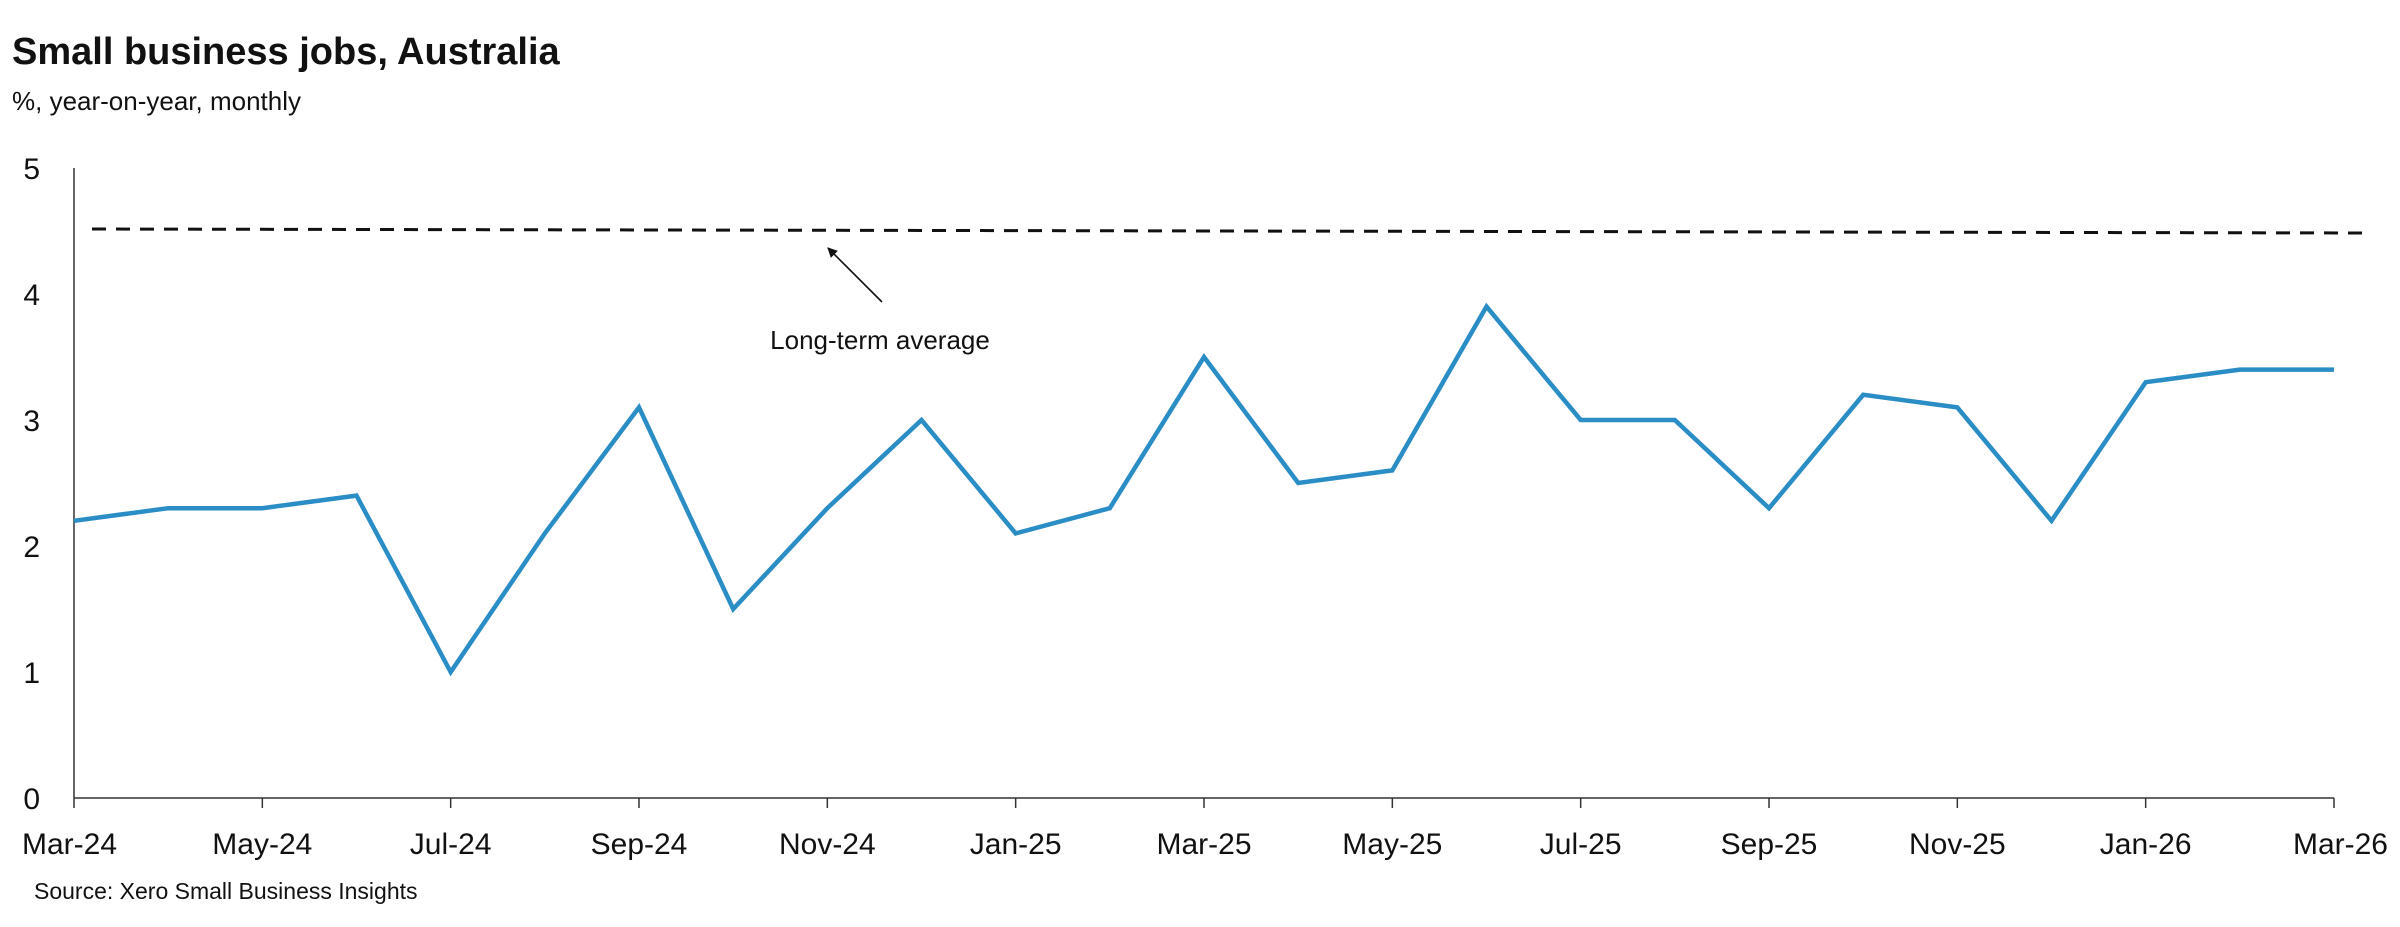 Image resolution: width=2400 pixels, height=927 pixels. What do you see at coordinates (69, 844) in the screenshot?
I see `x-tick-label: Mar-24` at bounding box center [69, 844].